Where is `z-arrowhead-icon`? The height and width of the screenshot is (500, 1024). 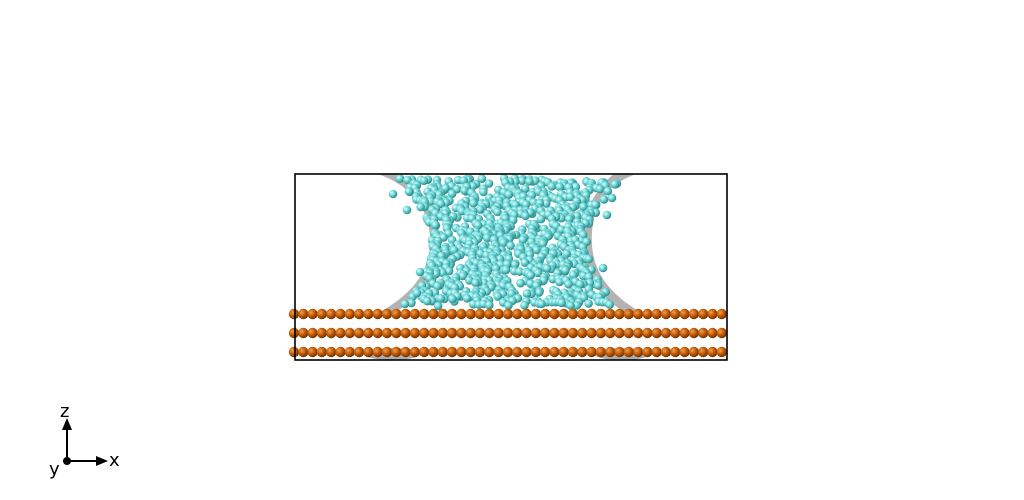
z-arrowhead-icon is located at coordinates (67, 424).